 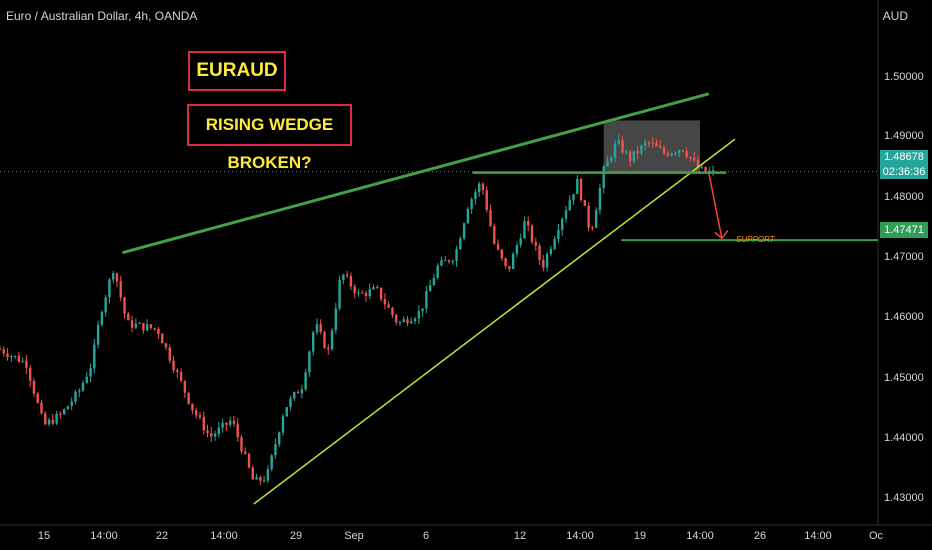 I want to click on x-tick-label: 29, so click(x=296, y=536).